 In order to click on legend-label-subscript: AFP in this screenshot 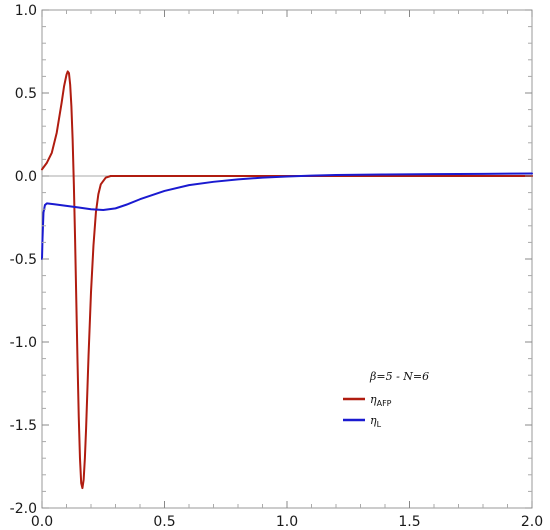, I will do `click(384, 403)`.